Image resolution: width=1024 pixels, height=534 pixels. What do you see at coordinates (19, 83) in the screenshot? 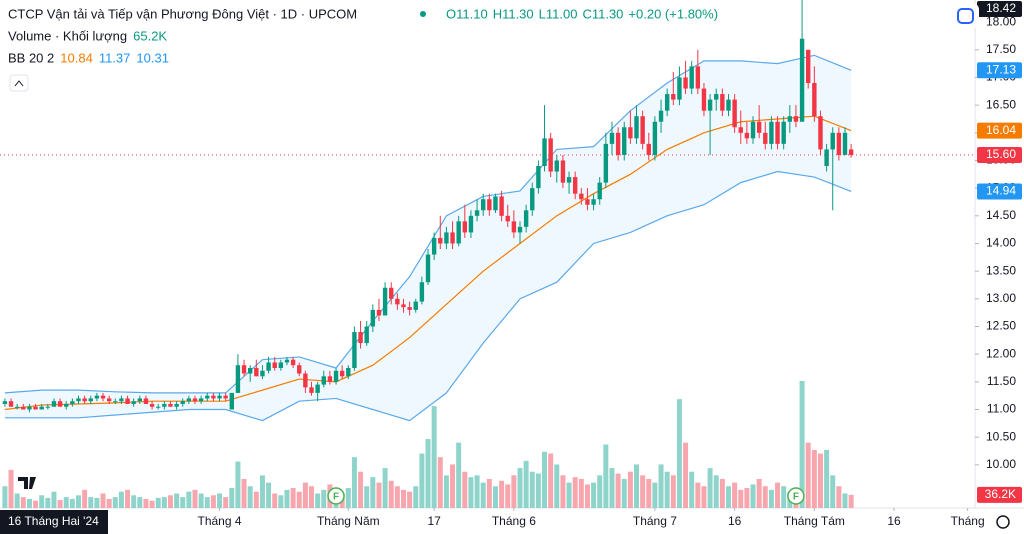
I see `collapse-button` at bounding box center [19, 83].